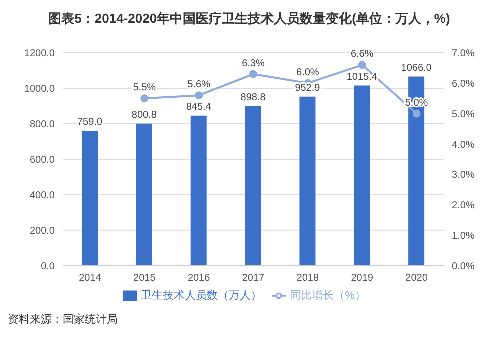 The image size is (499, 344). I want to click on legend-label: 卫生技术人员数（万人）, so click(201, 296).